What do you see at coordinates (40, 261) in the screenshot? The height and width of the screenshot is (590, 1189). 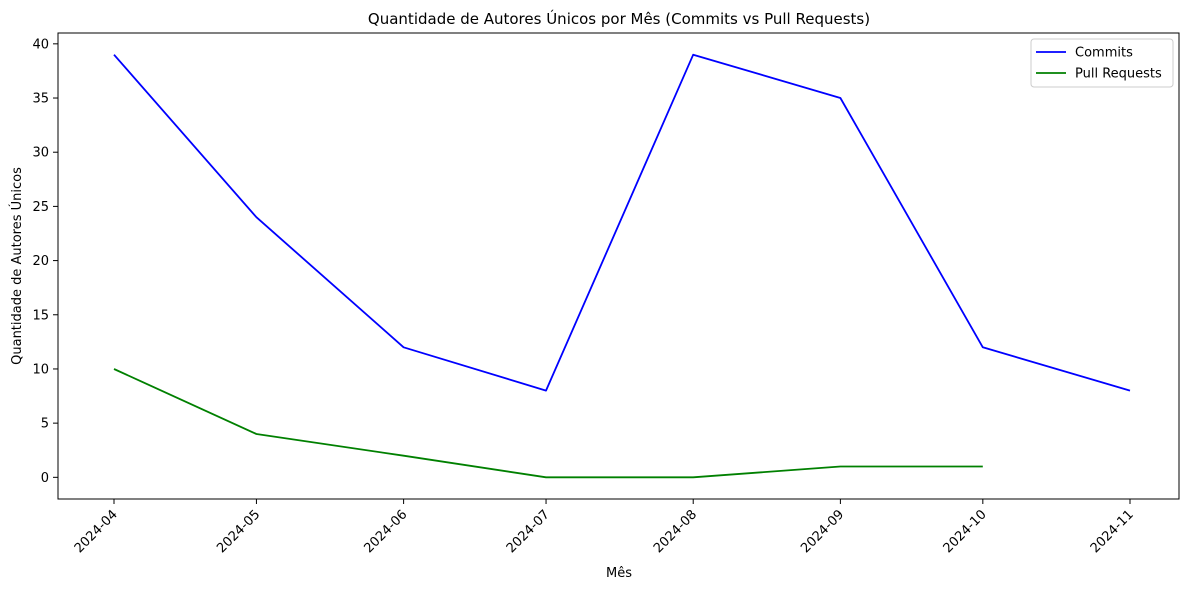 I see `y-tick-label: 20` at bounding box center [40, 261].